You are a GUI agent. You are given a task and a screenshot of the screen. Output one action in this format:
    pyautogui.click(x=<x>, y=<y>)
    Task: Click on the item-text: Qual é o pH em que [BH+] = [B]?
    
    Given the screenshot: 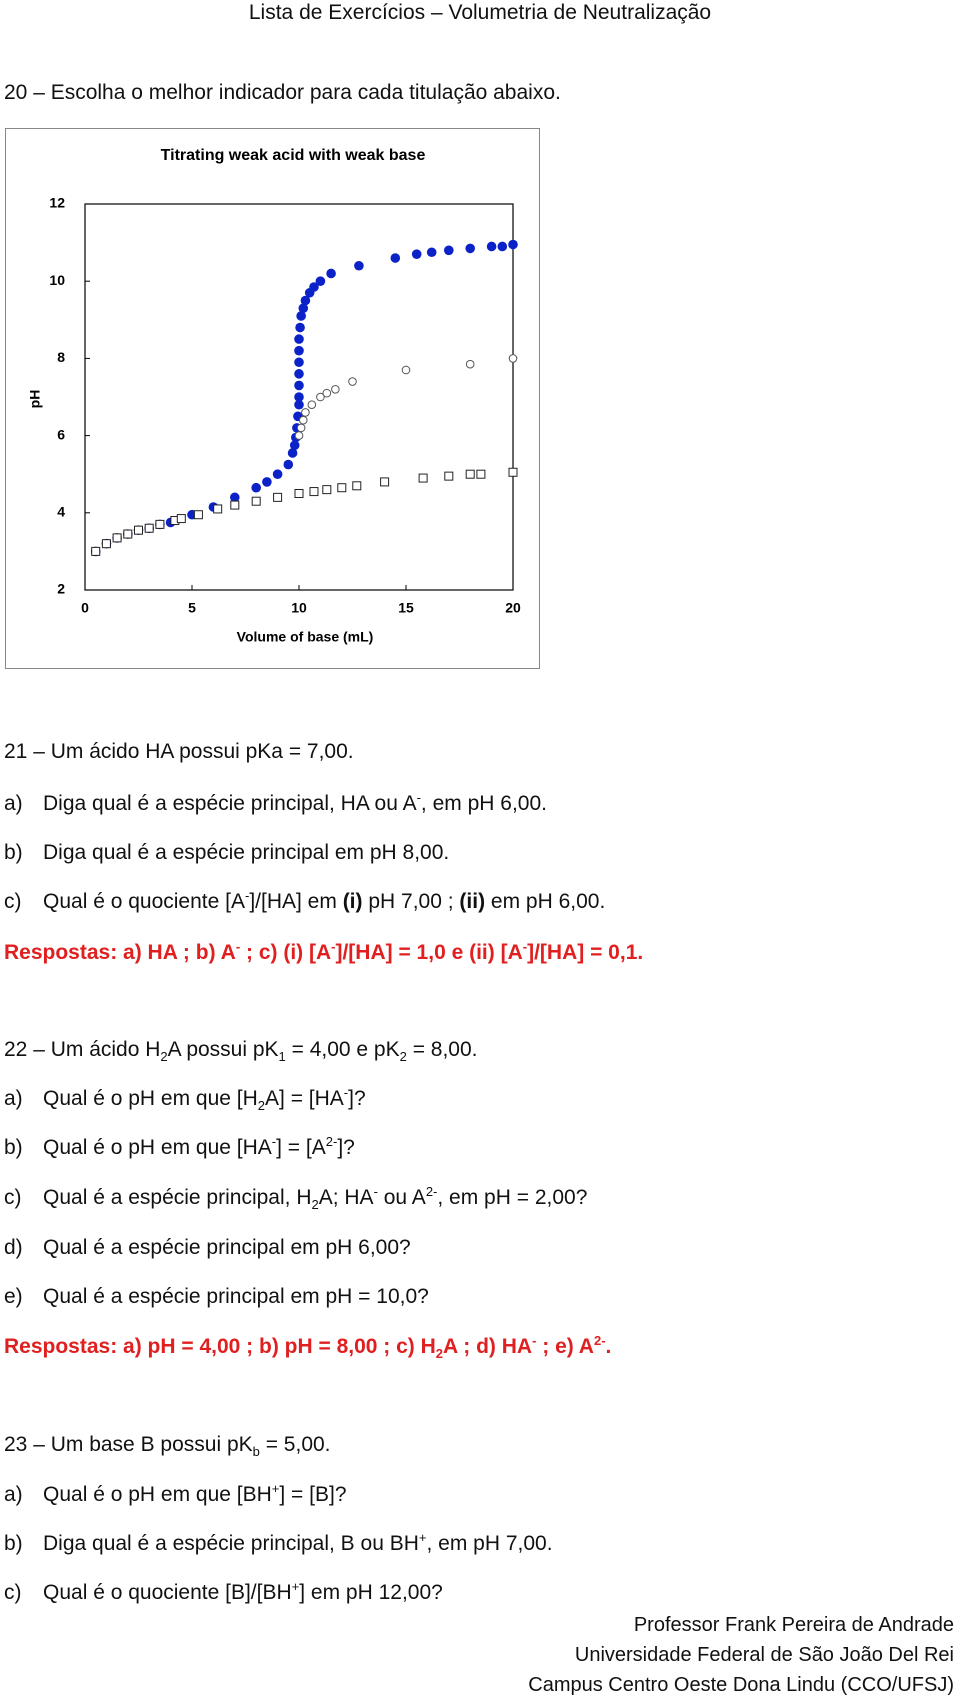 What is the action you would take?
    pyautogui.click(x=195, y=1495)
    